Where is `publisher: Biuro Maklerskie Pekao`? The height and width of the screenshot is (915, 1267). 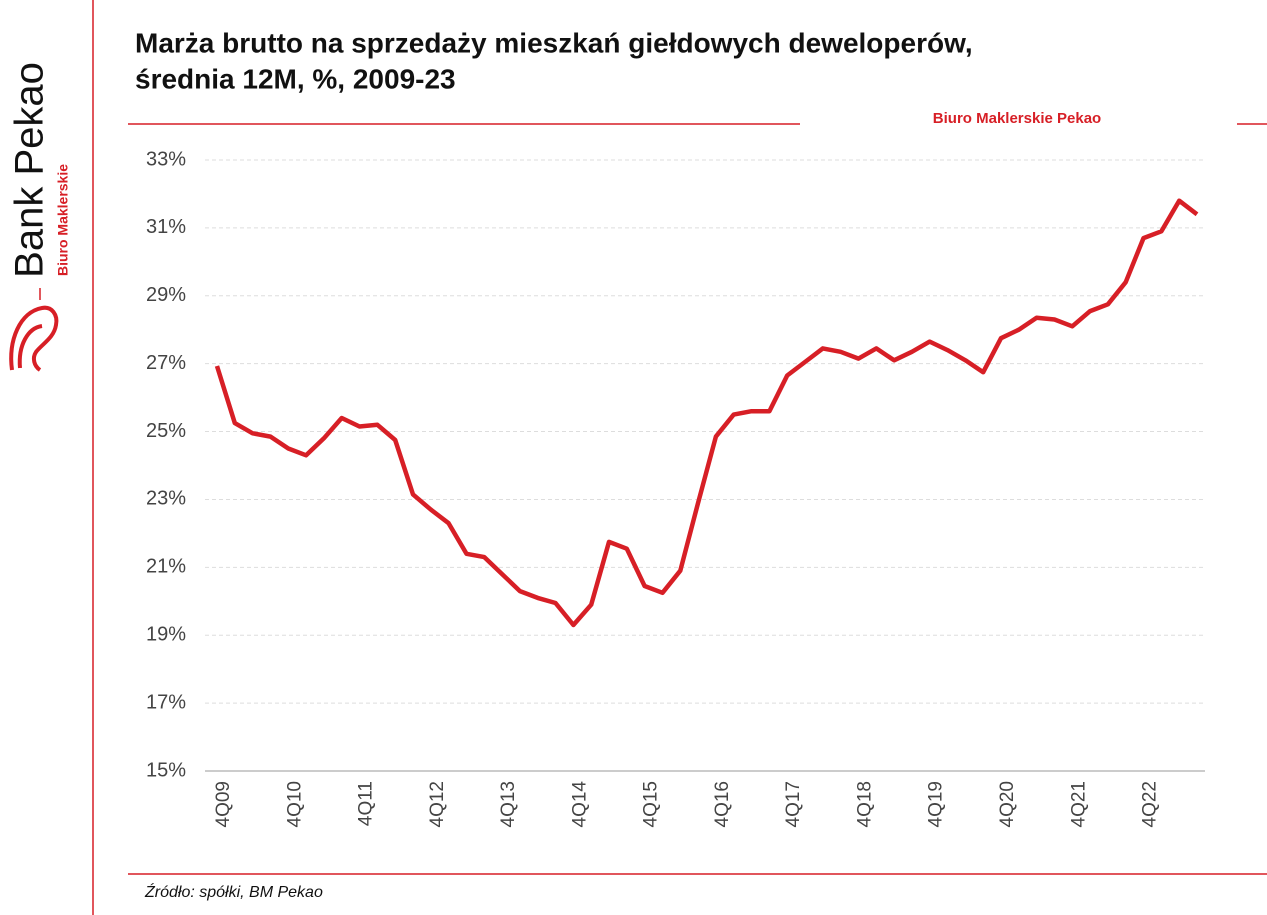 publisher: Biuro Maklerskie Pekao is located at coordinates (1017, 118).